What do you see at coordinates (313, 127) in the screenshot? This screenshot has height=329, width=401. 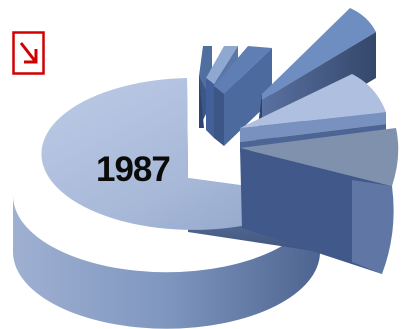 I see `slice-6-side` at bounding box center [313, 127].